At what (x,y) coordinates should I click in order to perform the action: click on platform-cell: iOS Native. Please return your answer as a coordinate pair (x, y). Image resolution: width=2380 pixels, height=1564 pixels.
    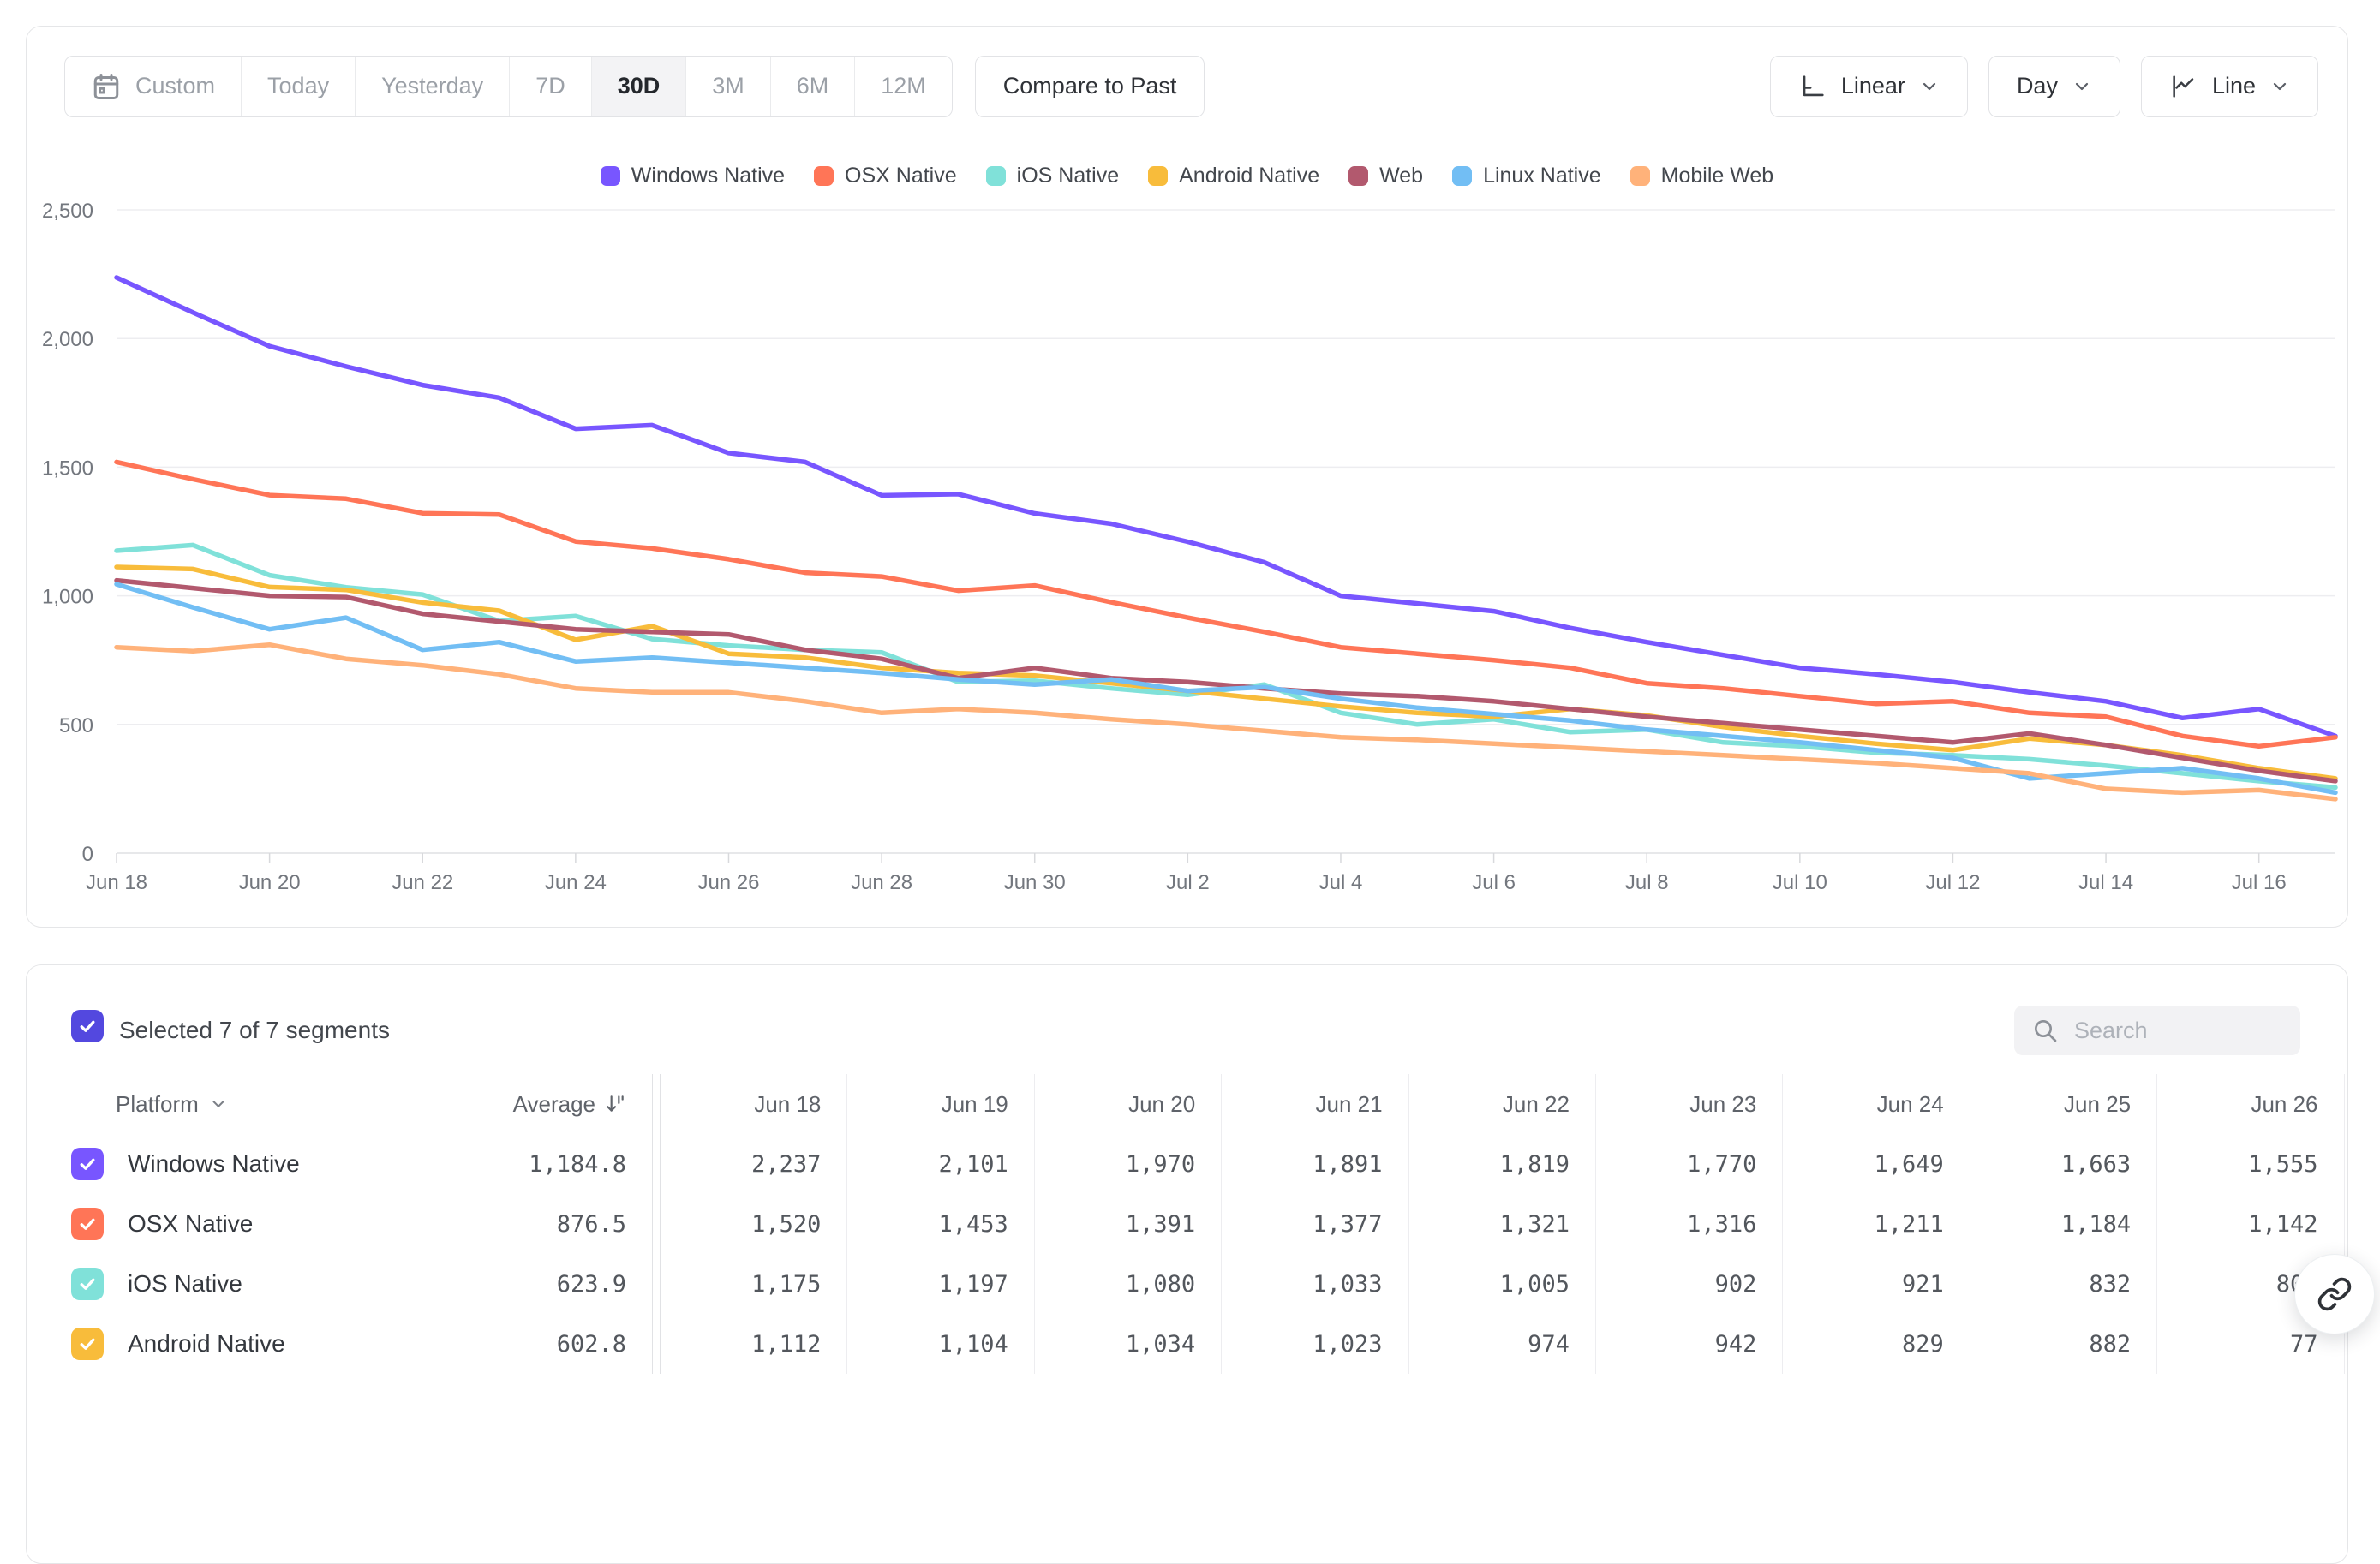
    Looking at the image, I should click on (242, 1284).